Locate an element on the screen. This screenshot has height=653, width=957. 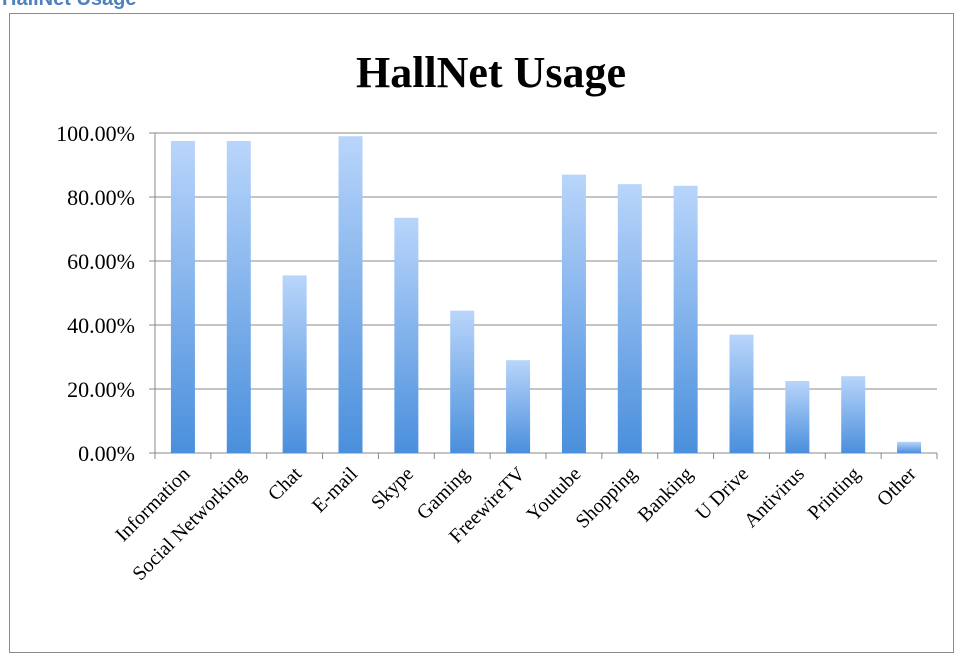
x-tick-label: Printing is located at coordinates (834, 493).